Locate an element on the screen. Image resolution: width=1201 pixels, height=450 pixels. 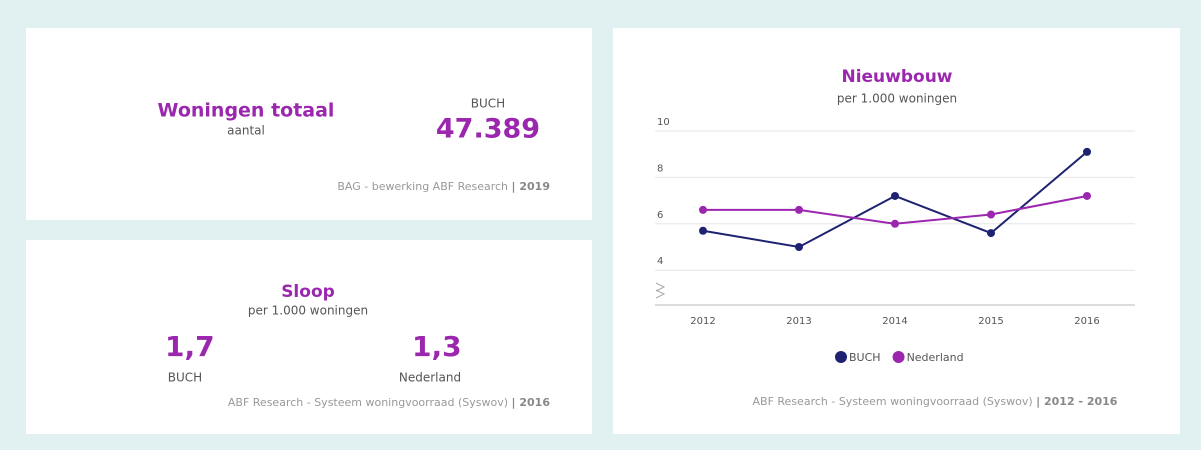
x-tick-label: 2014 is located at coordinates (894, 321).